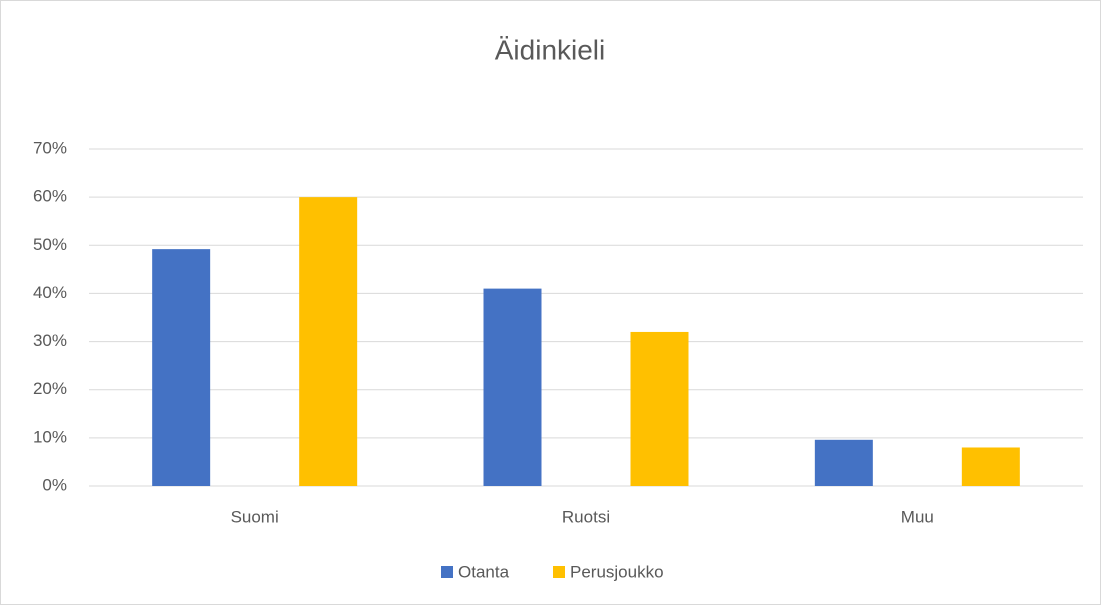  What do you see at coordinates (50, 292) in the screenshot?
I see `y-tick-label: 40%` at bounding box center [50, 292].